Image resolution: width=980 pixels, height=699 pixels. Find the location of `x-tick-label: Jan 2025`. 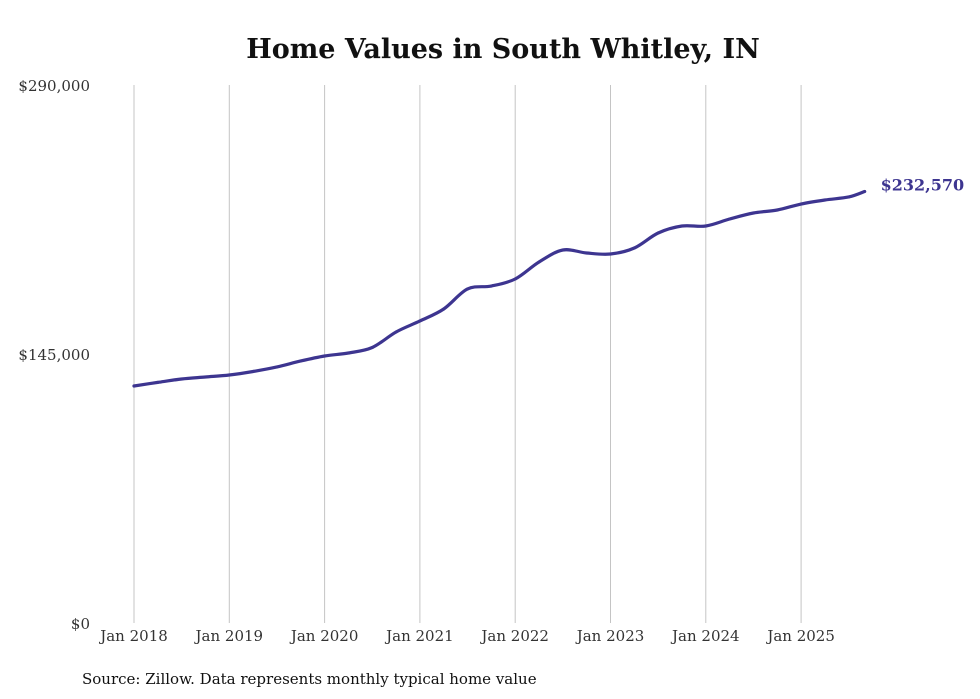

x-tick-label: Jan 2025 is located at coordinates (800, 636).